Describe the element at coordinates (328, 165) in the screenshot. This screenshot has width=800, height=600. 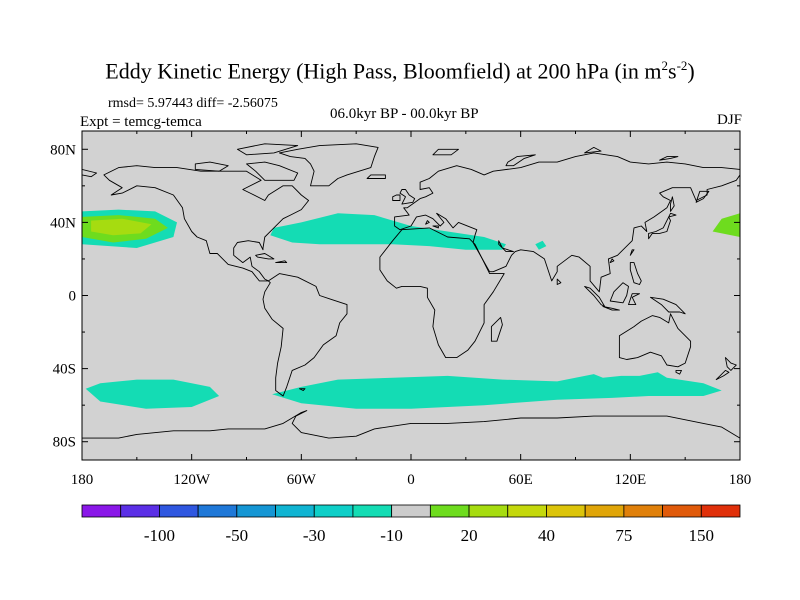
I see `coastline-greenland` at that location.